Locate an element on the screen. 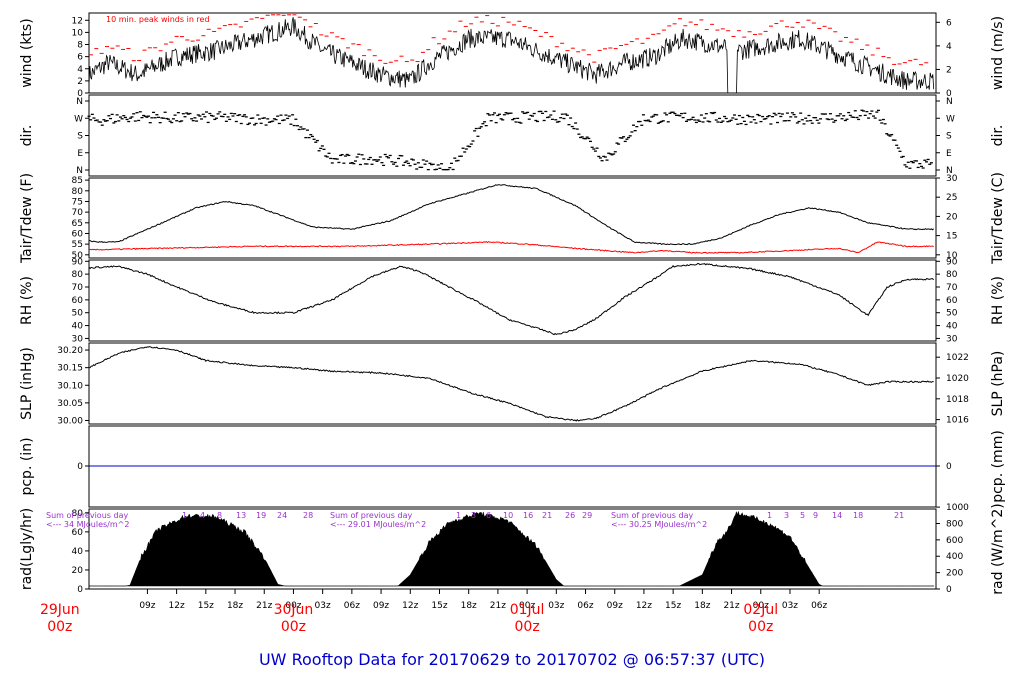 Image resolution: width=1024 pixels, height=700 pixels. ytick-label-right: 400 is located at coordinates (954, 557).